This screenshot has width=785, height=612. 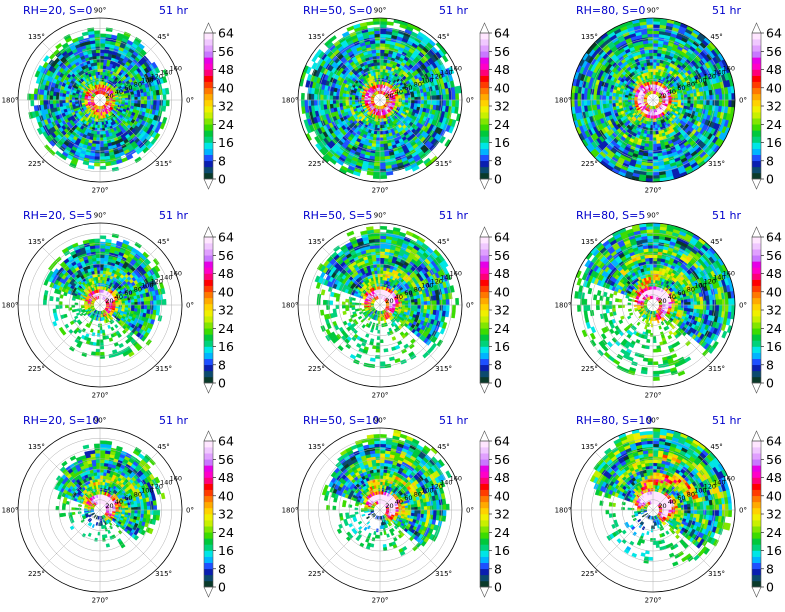 I want to click on radius-tick-label: 60, so click(x=408, y=88).